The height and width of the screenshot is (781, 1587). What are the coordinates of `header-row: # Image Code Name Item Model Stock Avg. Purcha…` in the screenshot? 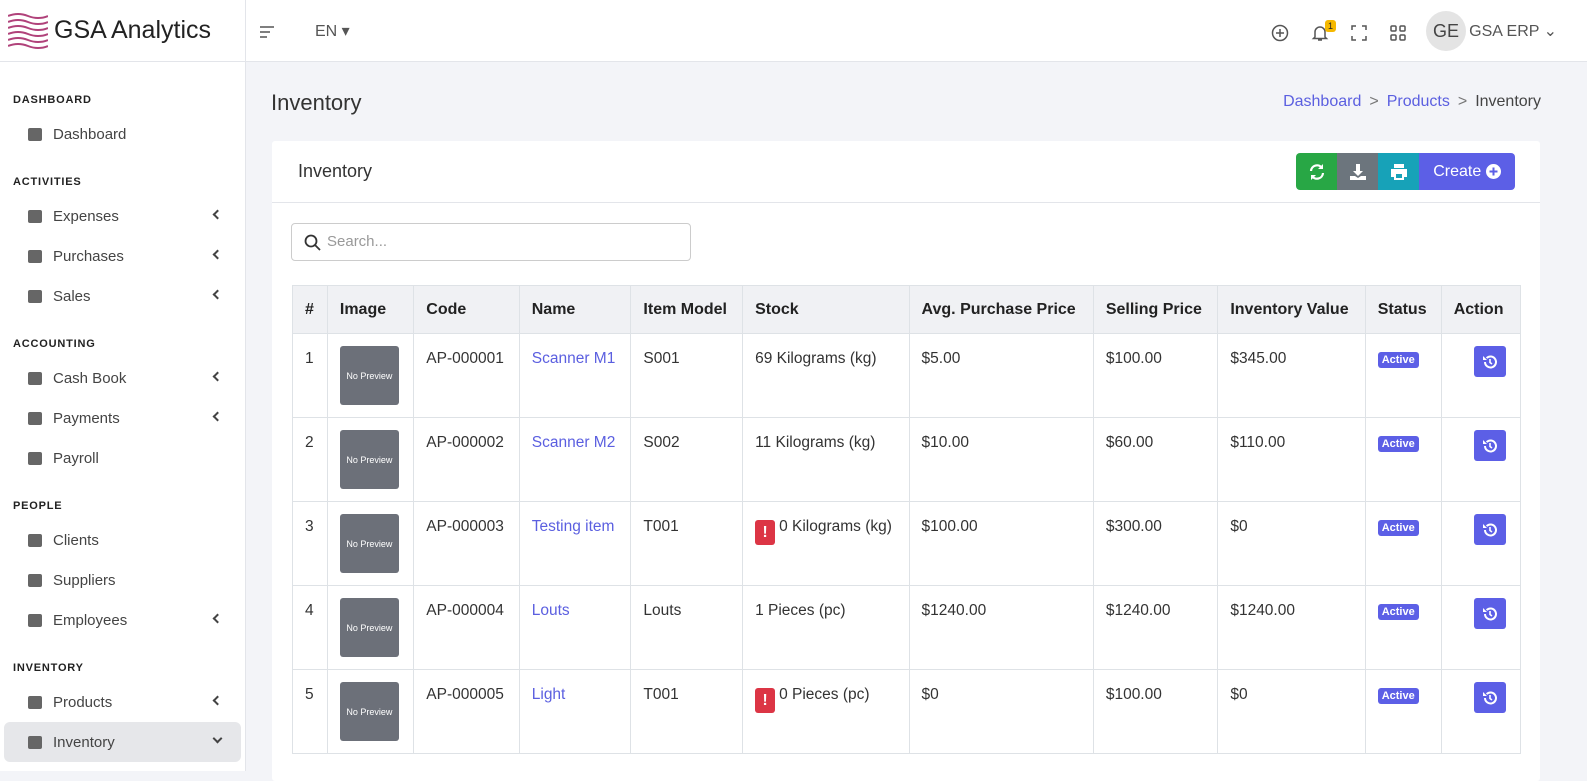 It's located at (907, 309).